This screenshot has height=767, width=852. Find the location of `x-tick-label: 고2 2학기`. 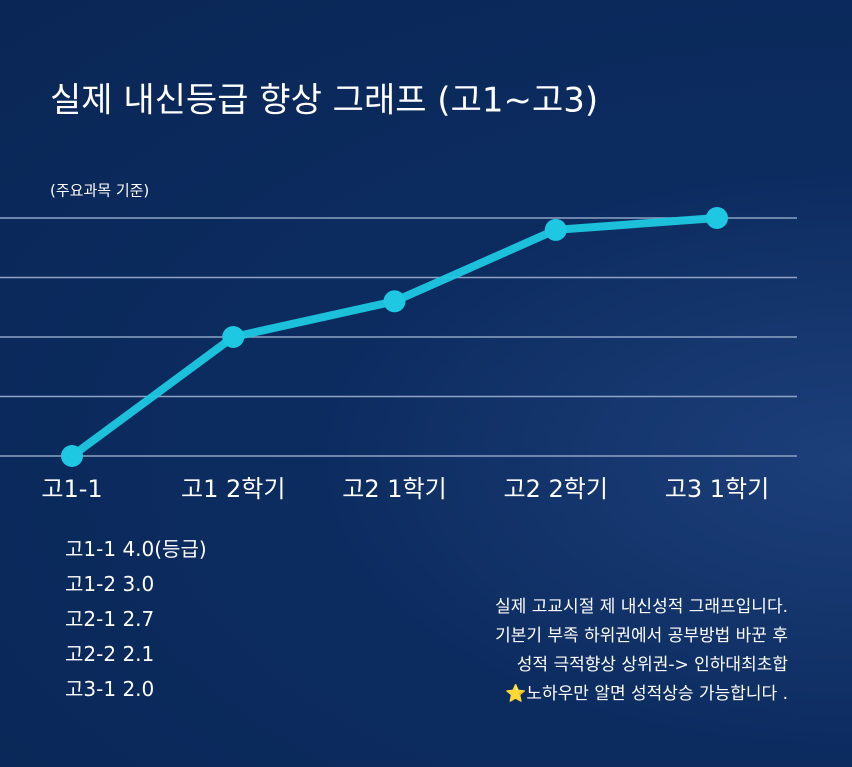

x-tick-label: 고2 2학기 is located at coordinates (556, 489).